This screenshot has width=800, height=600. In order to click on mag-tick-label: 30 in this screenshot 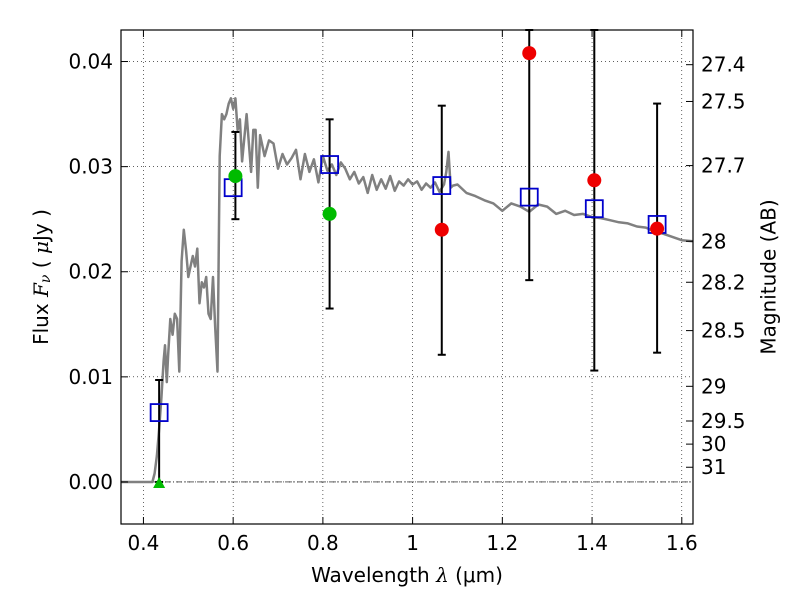, I will do `click(713, 444)`.